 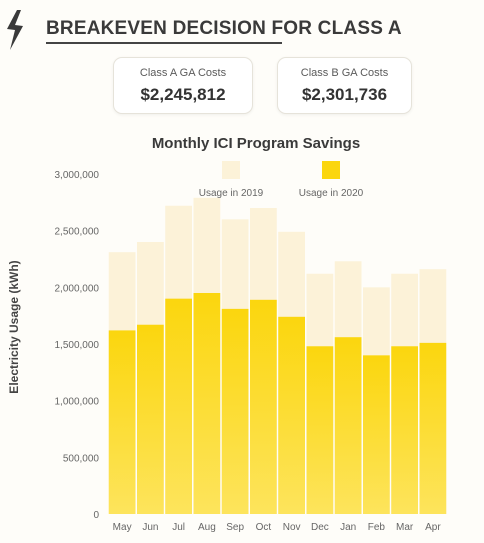 I want to click on x-tick-label: Jul, so click(x=178, y=527).